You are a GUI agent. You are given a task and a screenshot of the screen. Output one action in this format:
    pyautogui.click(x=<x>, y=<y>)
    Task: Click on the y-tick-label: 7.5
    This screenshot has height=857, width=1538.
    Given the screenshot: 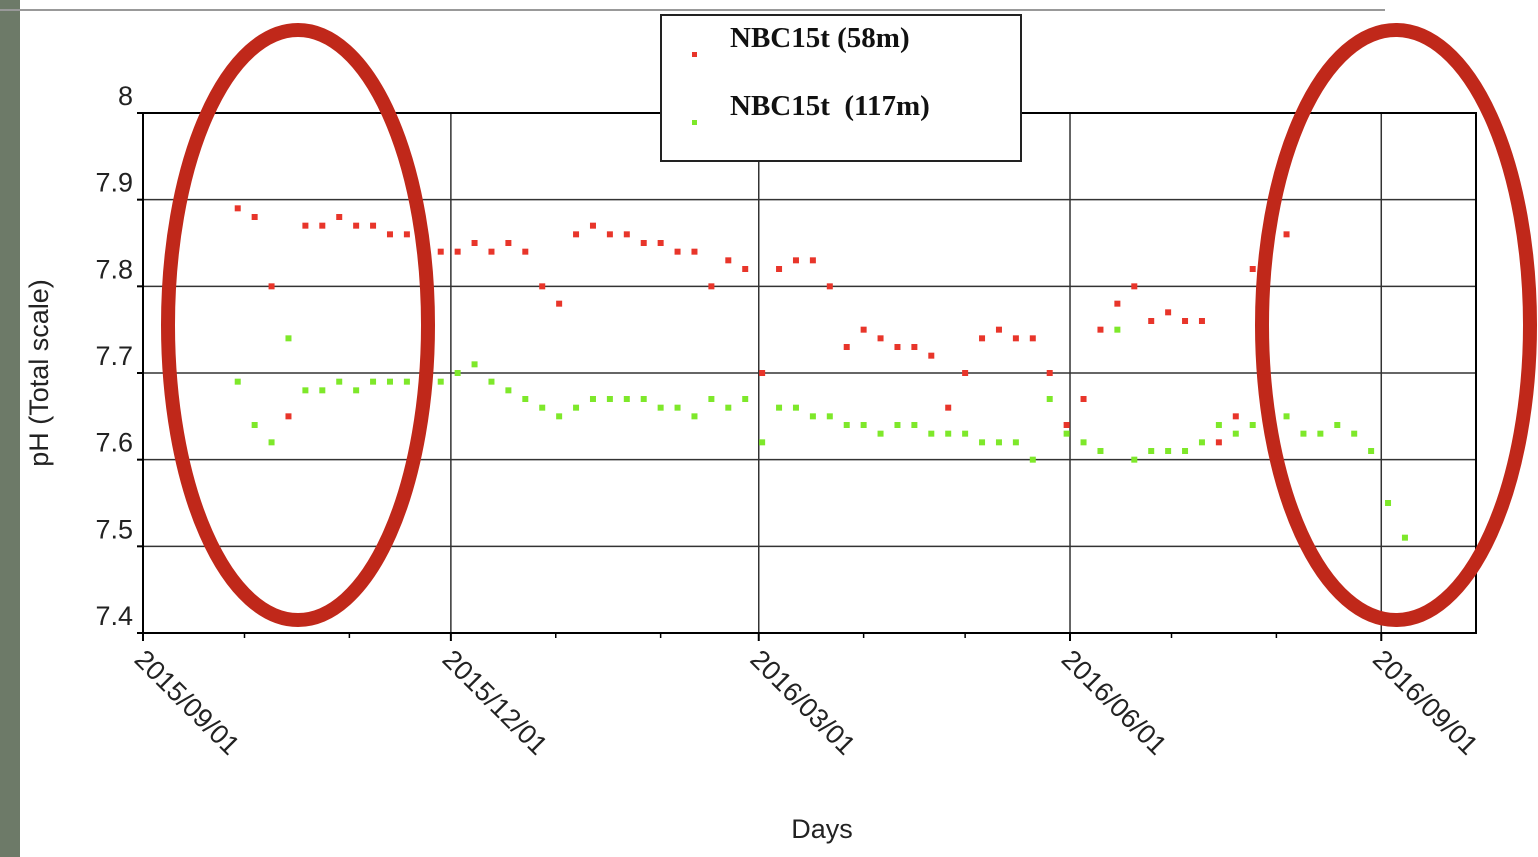 What is the action you would take?
    pyautogui.click(x=114, y=529)
    